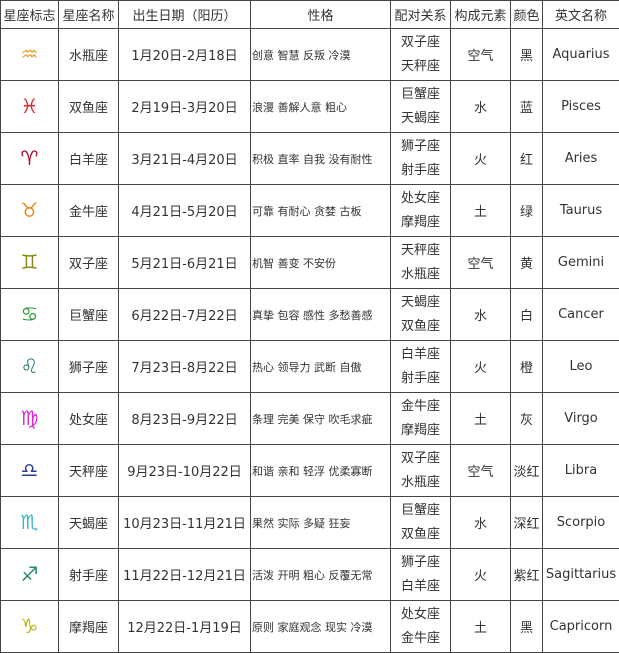  Describe the element at coordinates (30, 263) in the screenshot. I see `symbol-cell: ♊︎` at that location.